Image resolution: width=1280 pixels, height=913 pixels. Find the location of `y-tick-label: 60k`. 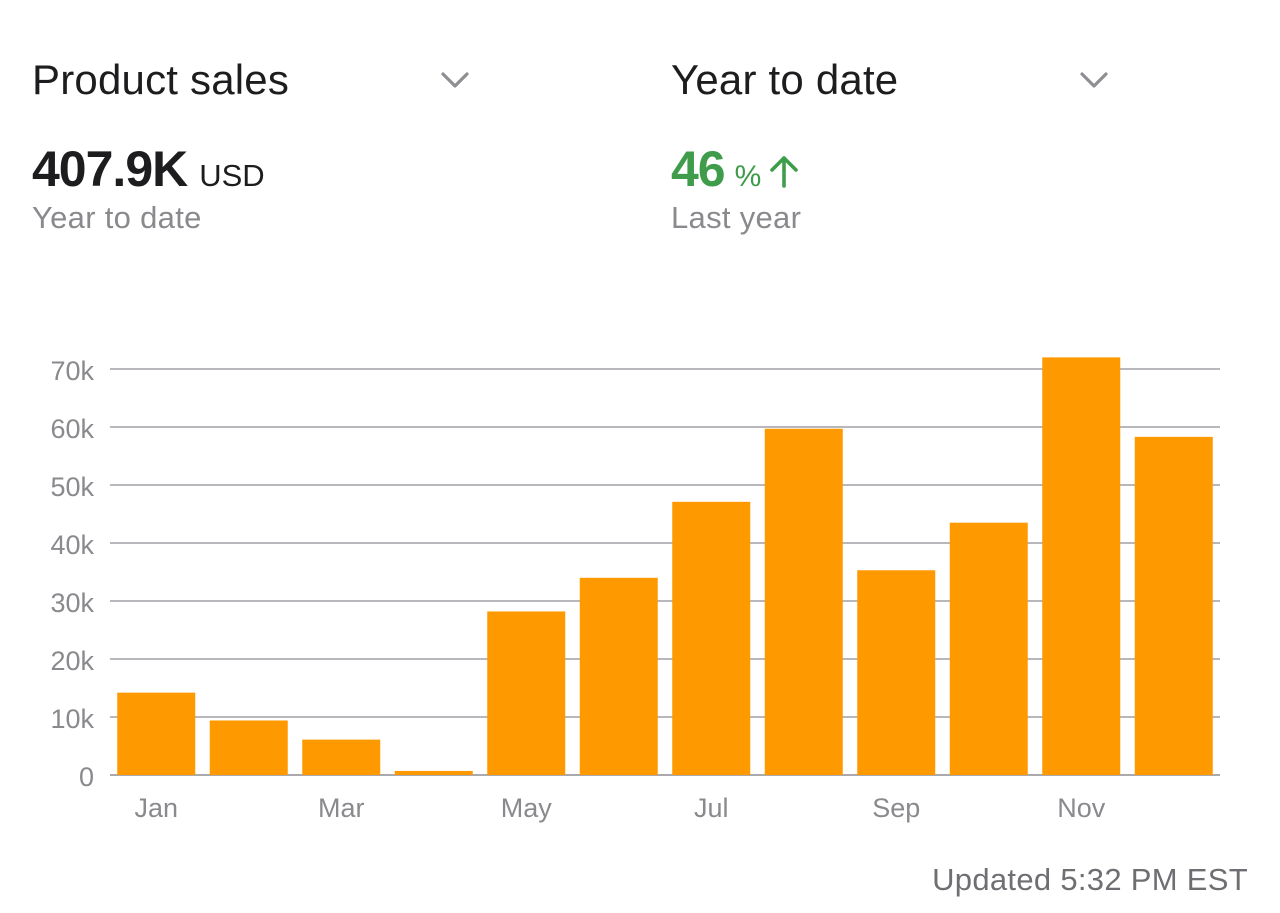

y-tick-label: 60k is located at coordinates (72, 429).